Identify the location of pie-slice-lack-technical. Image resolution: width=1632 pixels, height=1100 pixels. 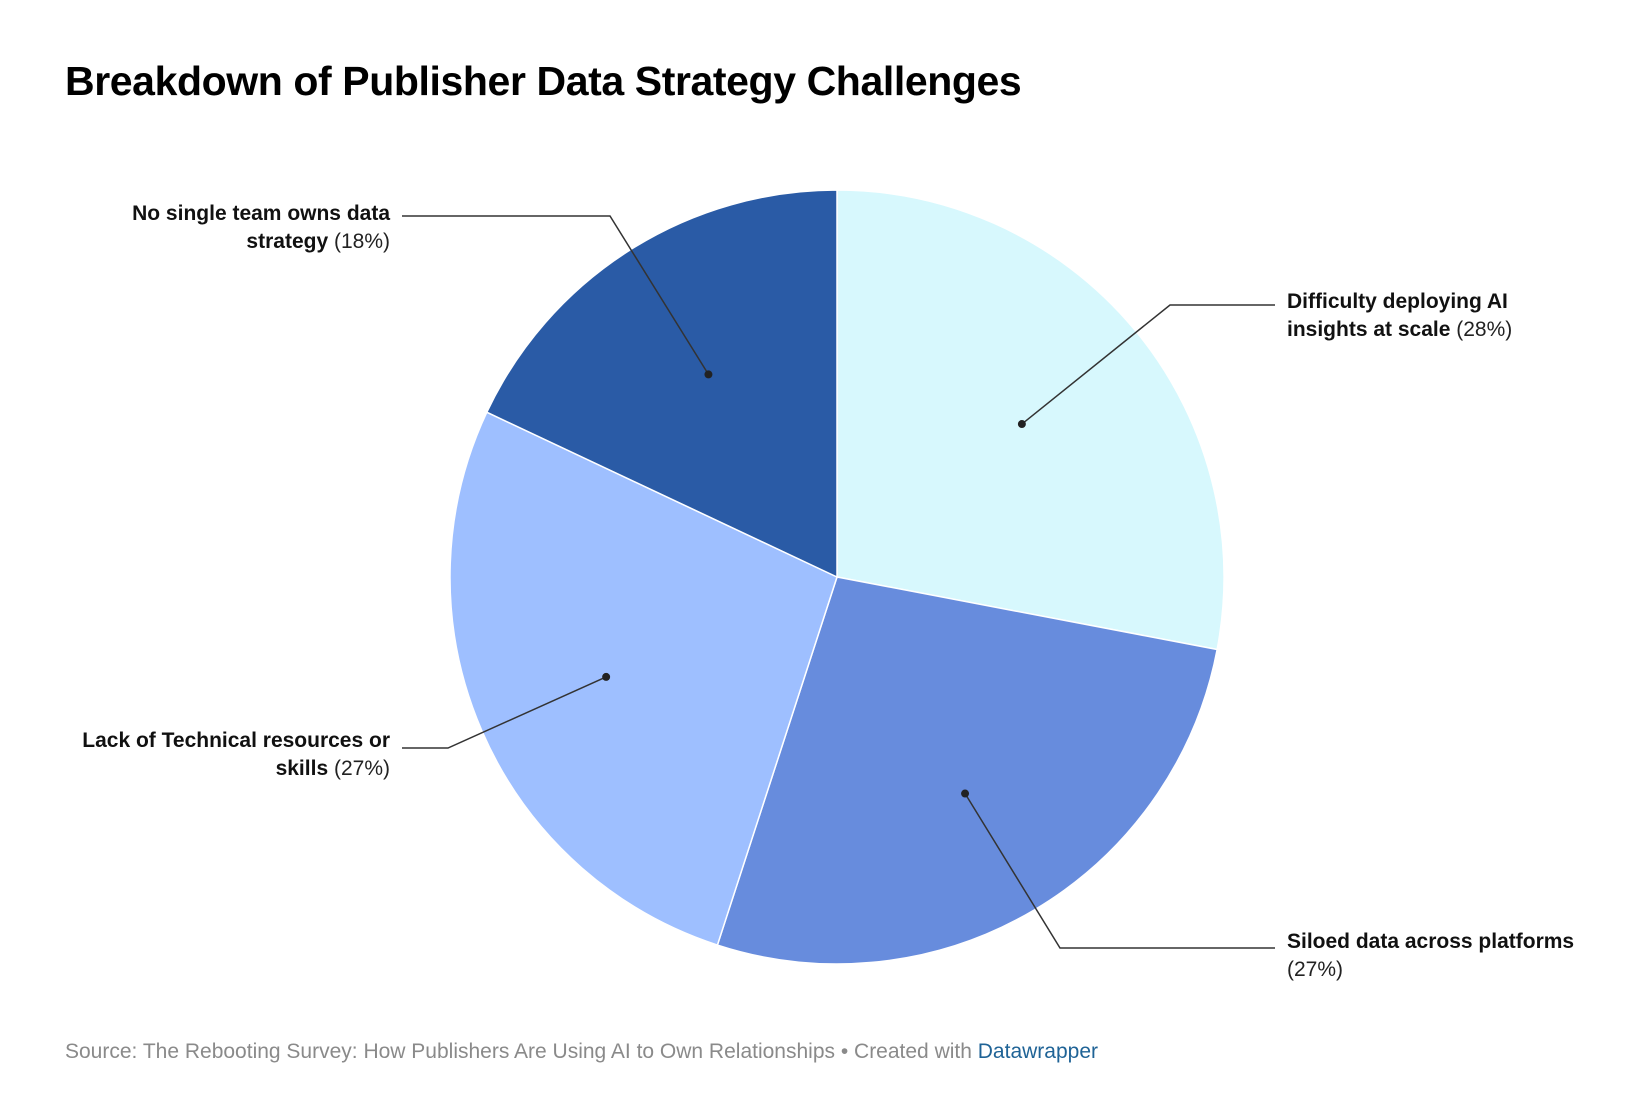
(643, 679).